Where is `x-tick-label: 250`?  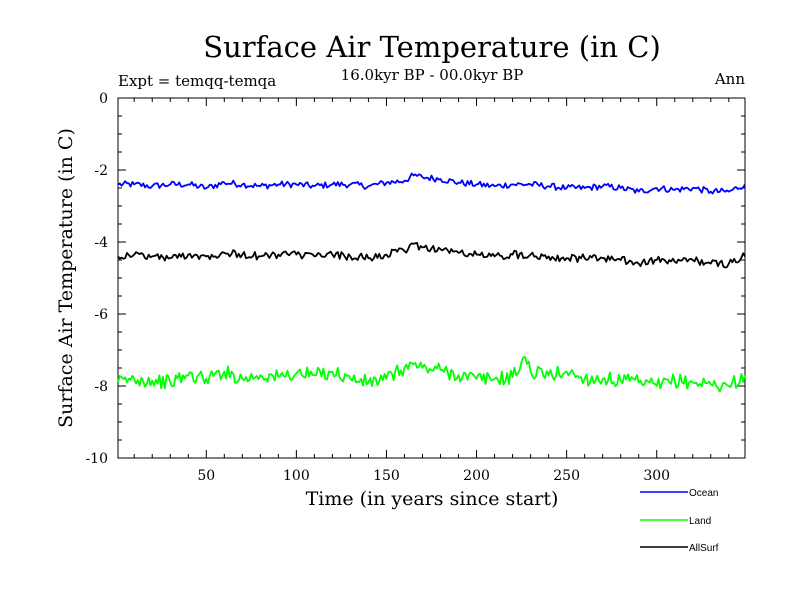 x-tick-label: 250 is located at coordinates (566, 476).